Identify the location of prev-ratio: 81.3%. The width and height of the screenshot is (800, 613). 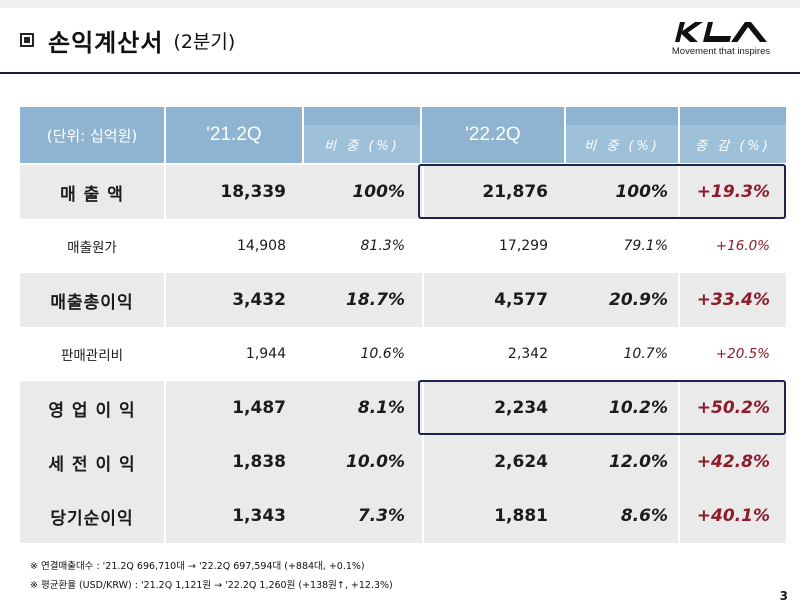
(382, 246).